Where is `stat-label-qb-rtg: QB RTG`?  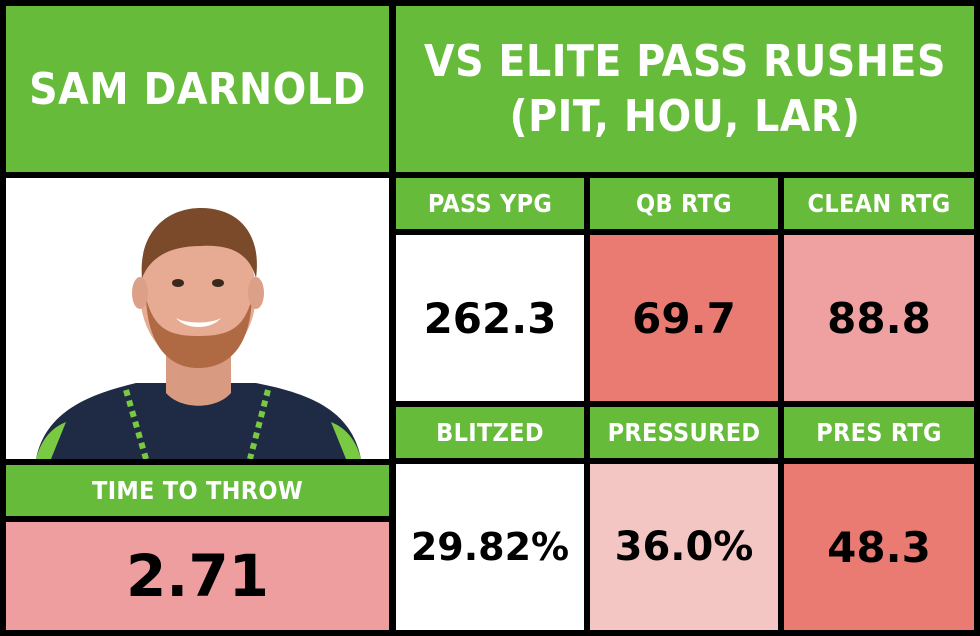
stat-label-qb-rtg: QB RTG is located at coordinates (684, 203).